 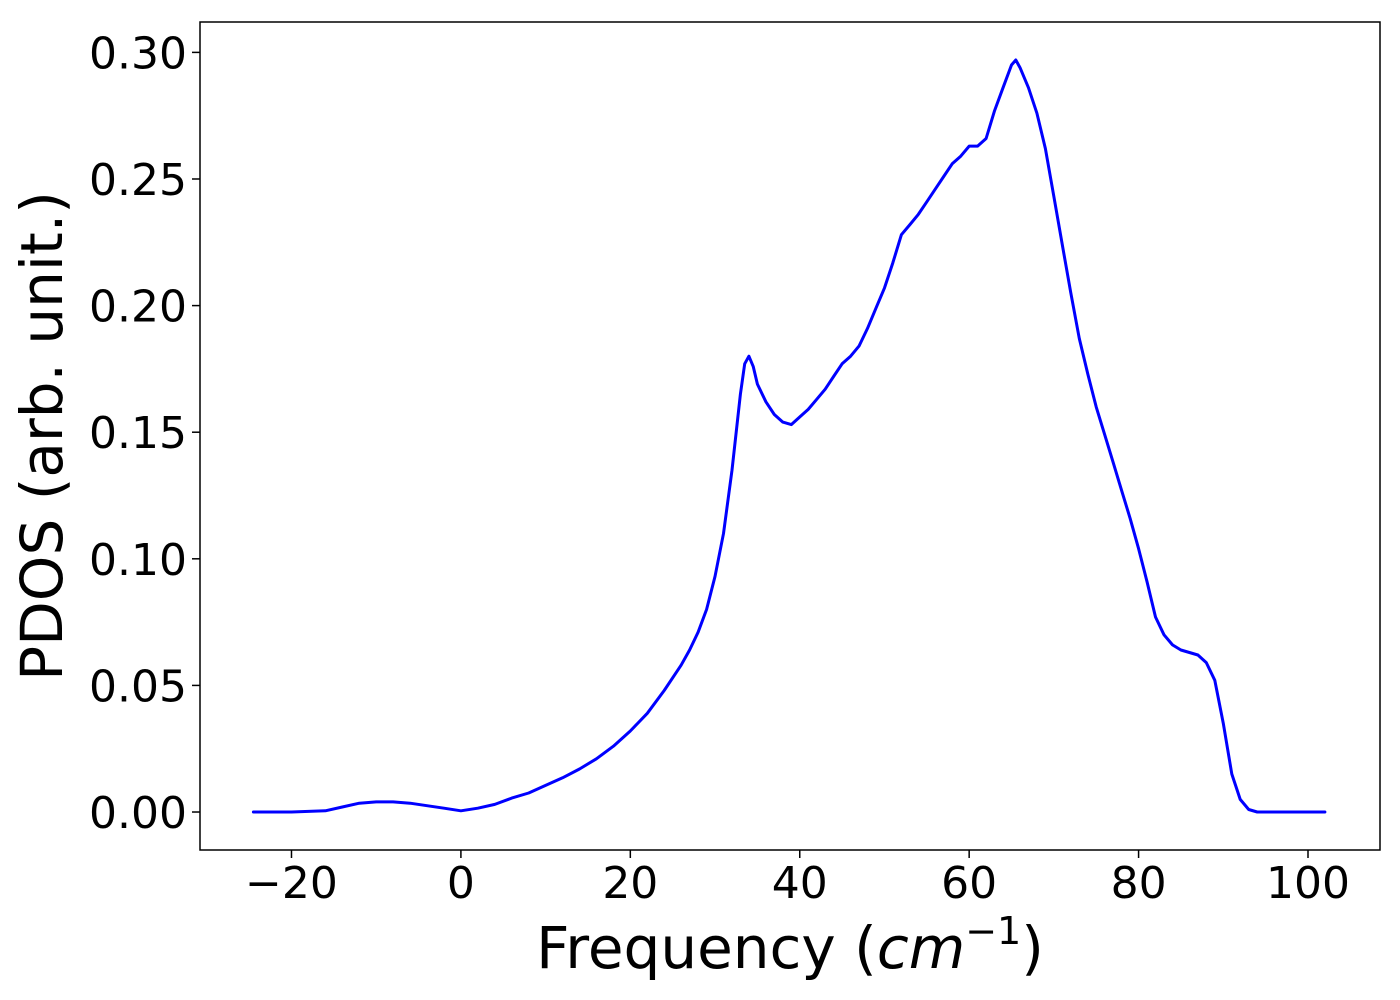 What do you see at coordinates (138, 433) in the screenshot?
I see `y-tick-label: 0.15` at bounding box center [138, 433].